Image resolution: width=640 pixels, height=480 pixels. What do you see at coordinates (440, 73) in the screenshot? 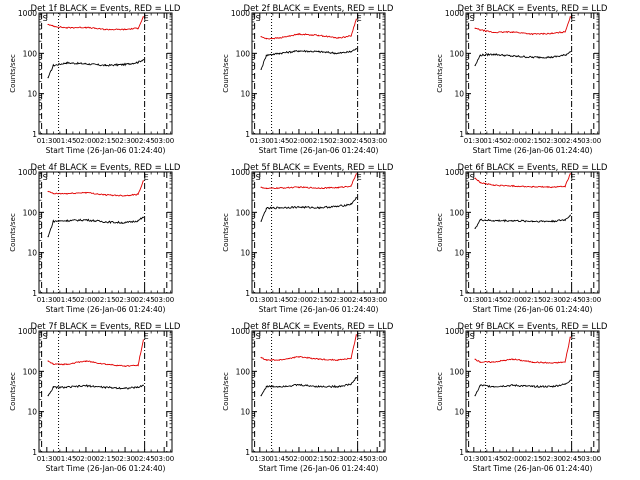
I see `y-axis-label: Counts/sec` at bounding box center [440, 73].